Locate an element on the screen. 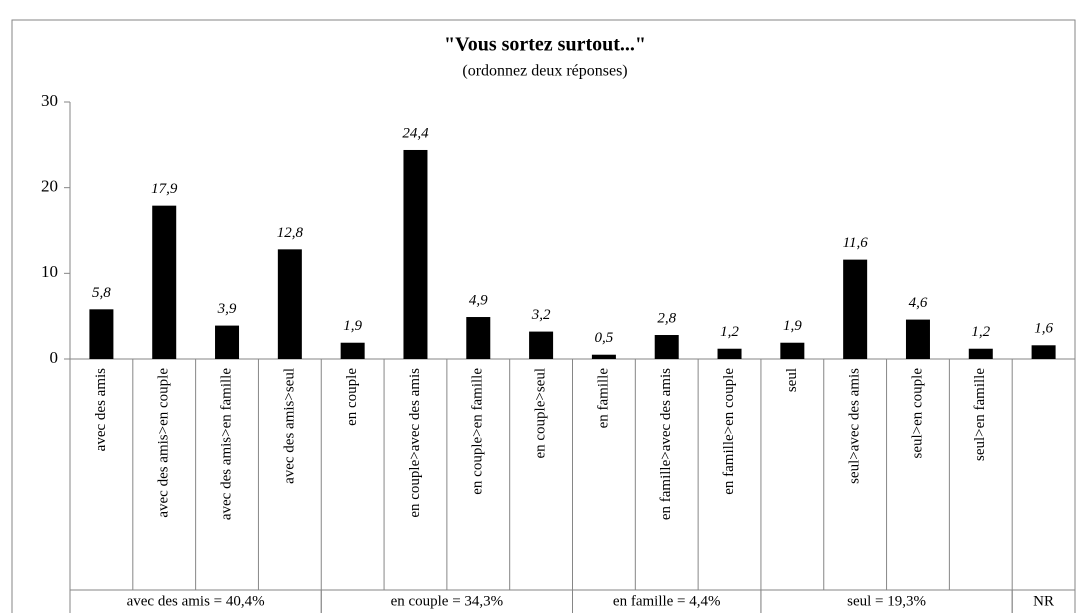 This screenshot has height=613, width=1081. value-label: 2,8 is located at coordinates (666, 318).